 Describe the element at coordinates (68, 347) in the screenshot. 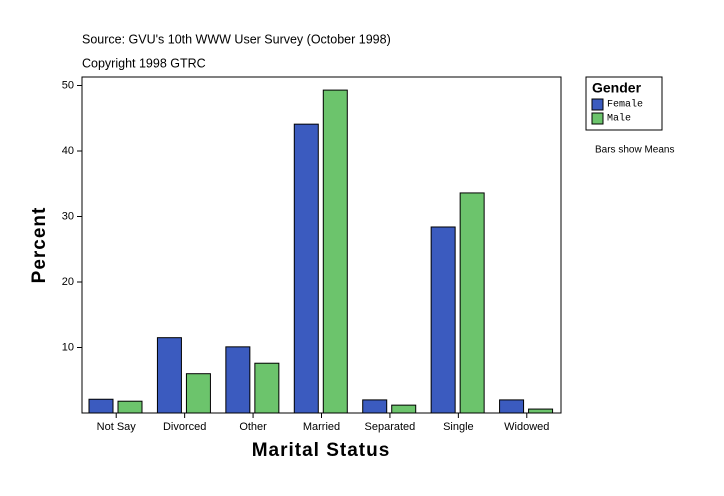

I see `y-tick-label: 10` at that location.